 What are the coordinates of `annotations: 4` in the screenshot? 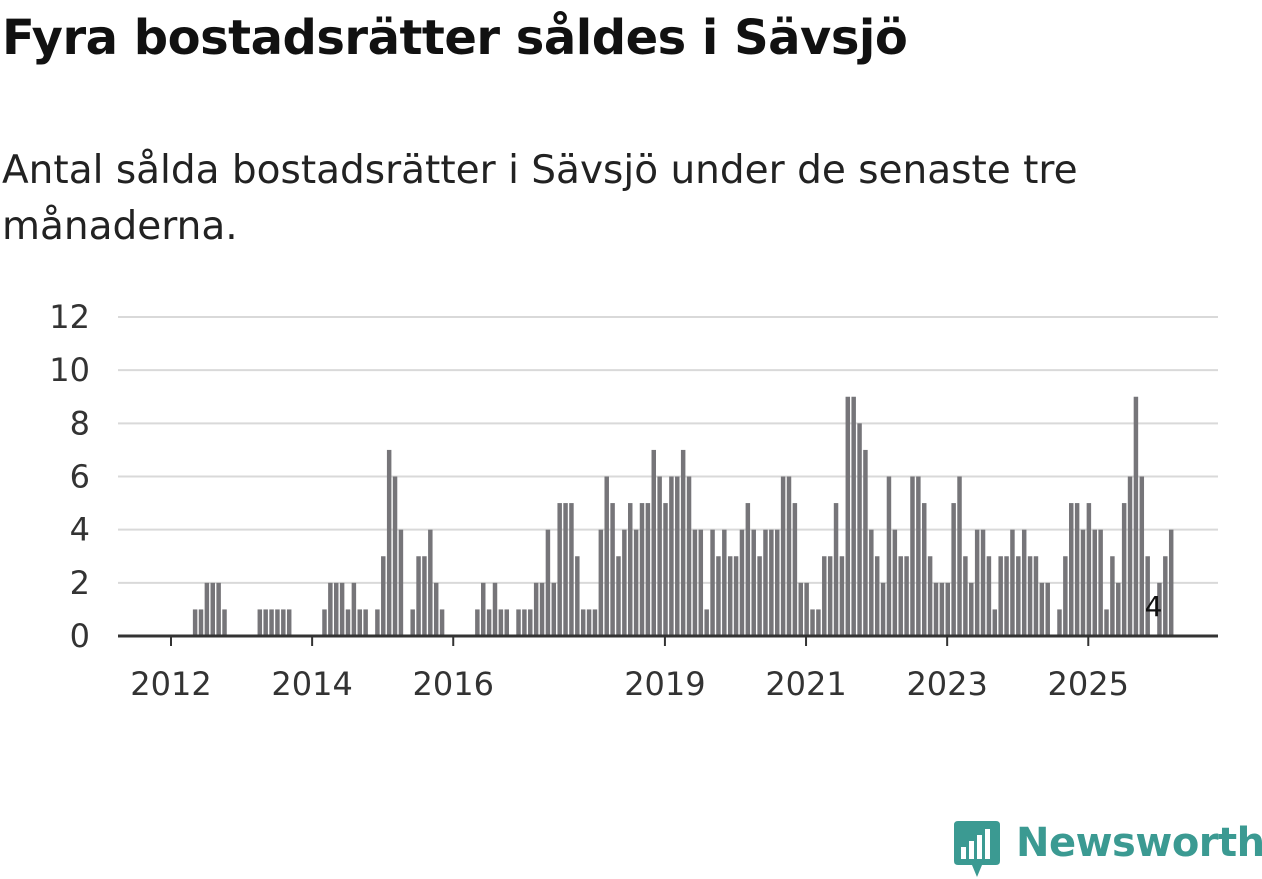 It's located at (1154, 606).